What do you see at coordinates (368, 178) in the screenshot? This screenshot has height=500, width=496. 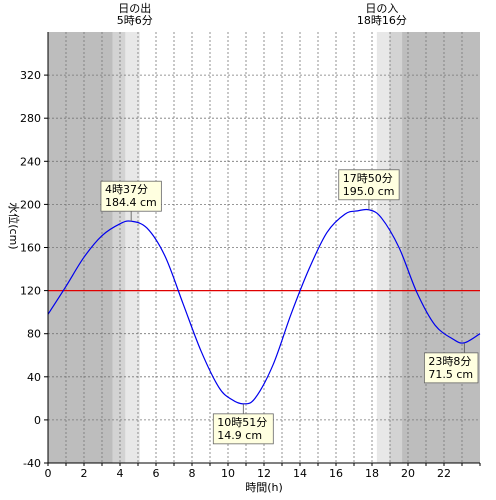 I see `annotation-time: 17時50分` at bounding box center [368, 178].